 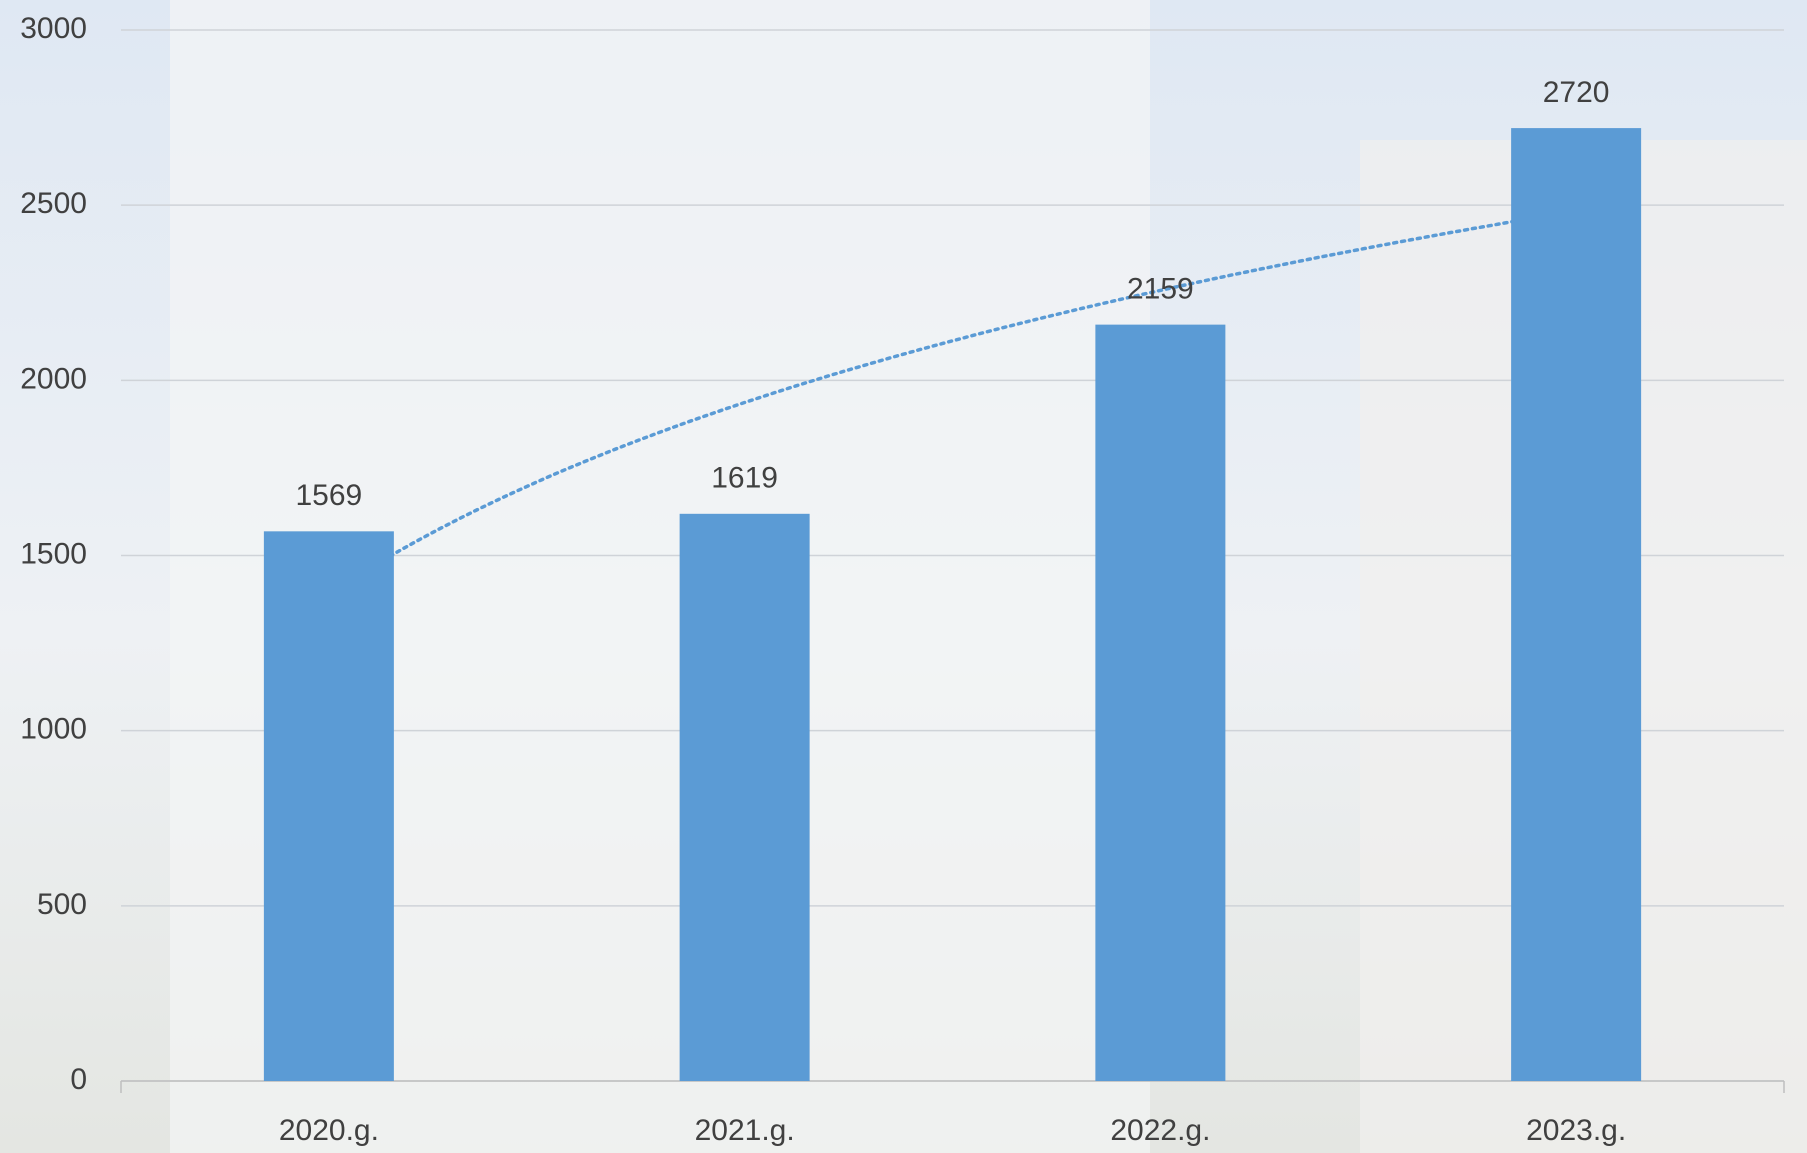 What do you see at coordinates (53, 729) in the screenshot?
I see `y-tick-label: 1000` at bounding box center [53, 729].